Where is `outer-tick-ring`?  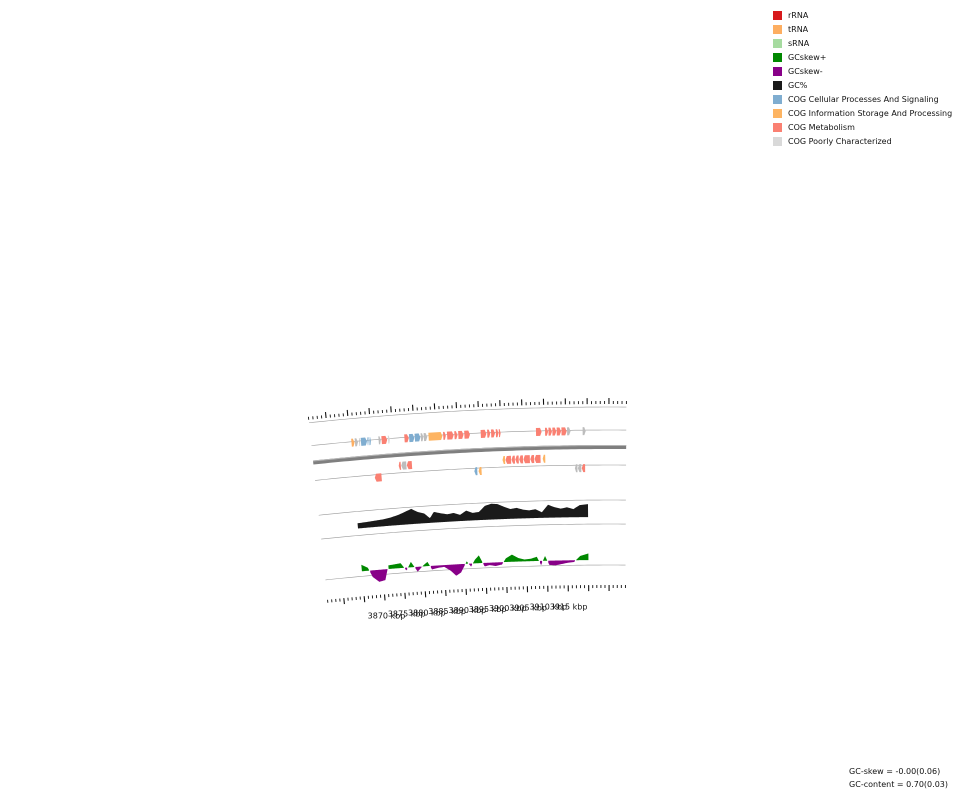 outer-tick-ring is located at coordinates (467, 408).